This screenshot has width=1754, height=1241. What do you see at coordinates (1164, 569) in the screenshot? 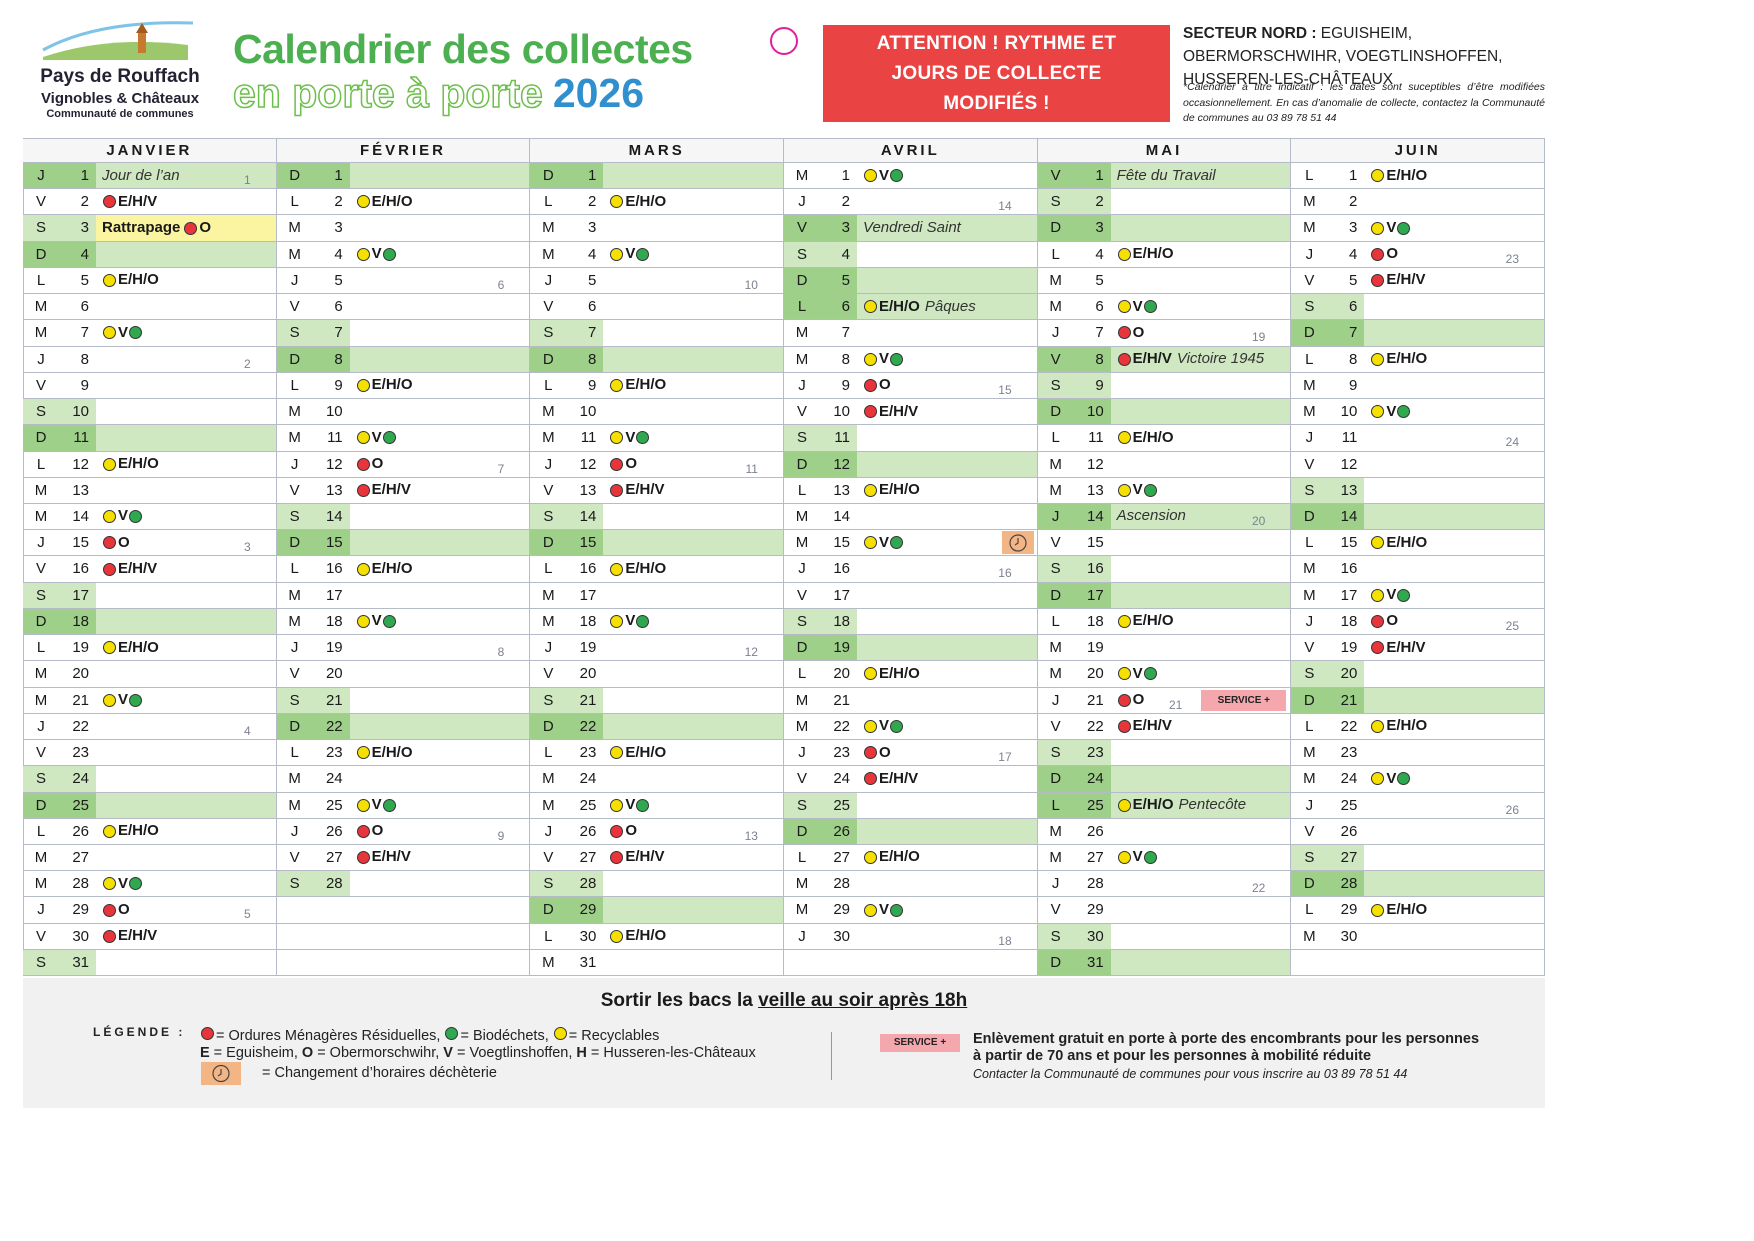
I see `day-row: S 16` at bounding box center [1164, 569].